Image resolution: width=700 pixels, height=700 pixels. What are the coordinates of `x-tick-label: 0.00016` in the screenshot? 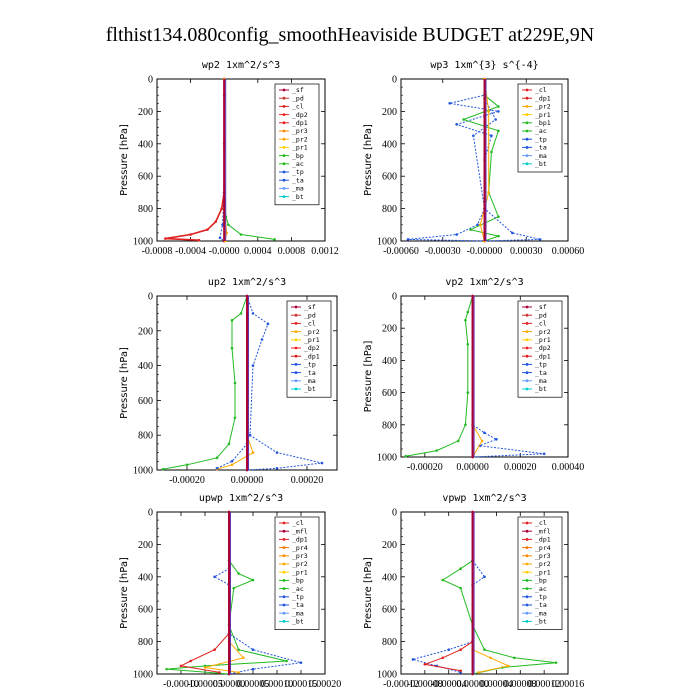 It's located at (568, 684).